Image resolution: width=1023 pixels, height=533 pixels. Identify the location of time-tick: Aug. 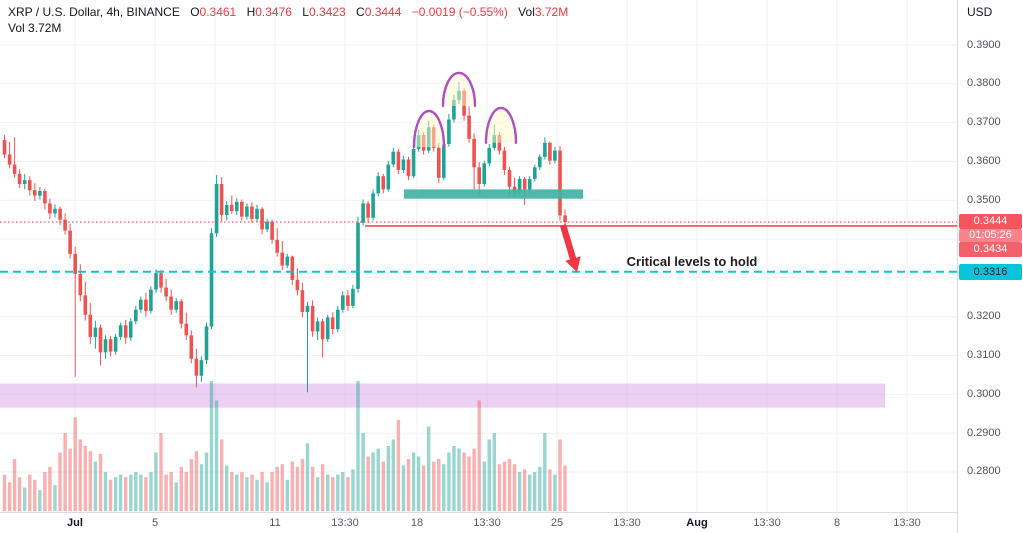
(697, 523).